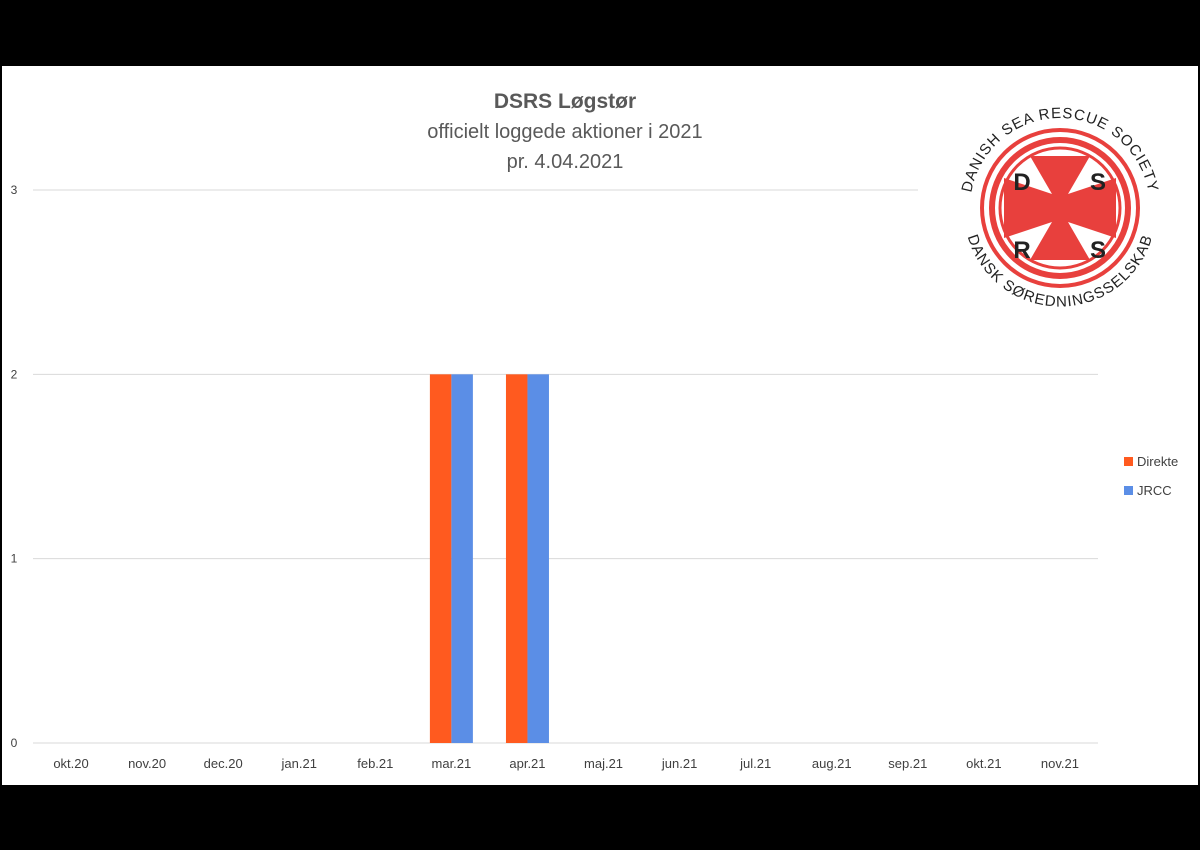 This screenshot has width=1200, height=850. Describe the element at coordinates (1128, 461) in the screenshot. I see `legend-swatch-direkte` at that location.